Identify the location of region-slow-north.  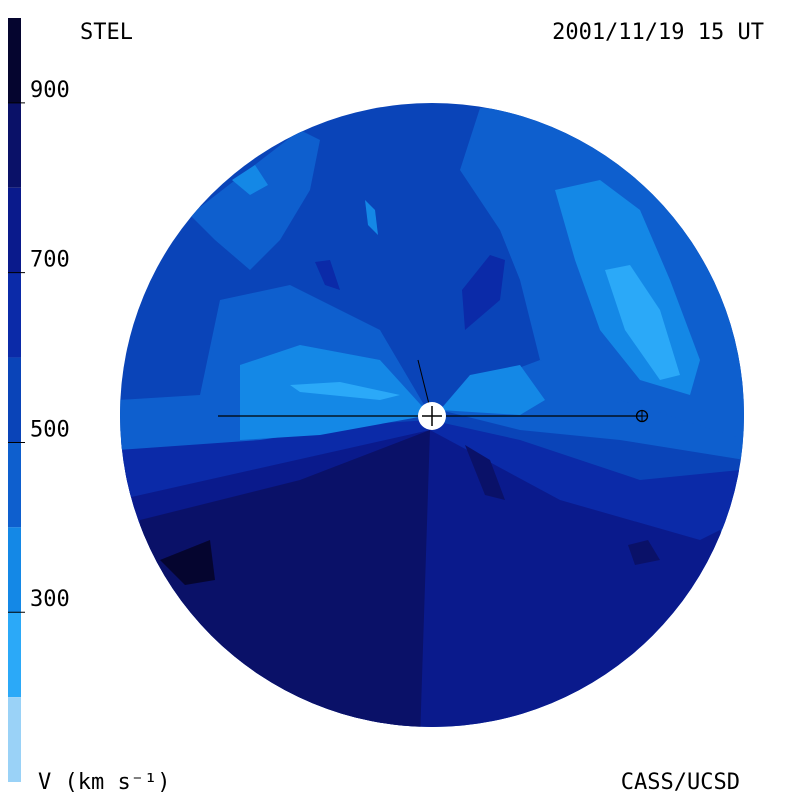
(371, 217).